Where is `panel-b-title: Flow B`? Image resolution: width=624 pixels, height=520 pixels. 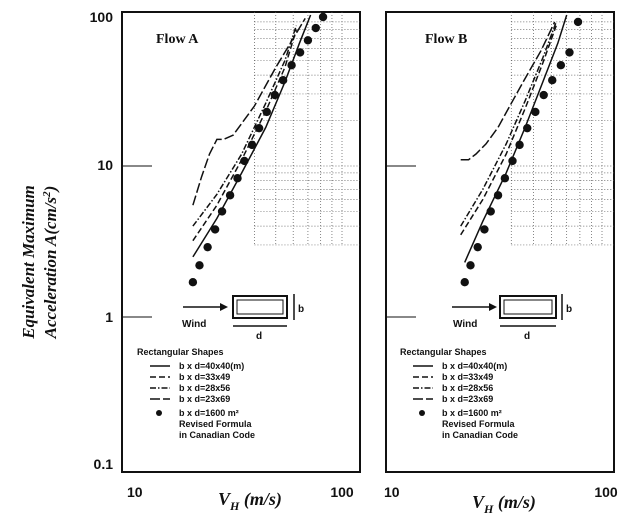 panel-b-title: Flow B is located at coordinates (446, 39).